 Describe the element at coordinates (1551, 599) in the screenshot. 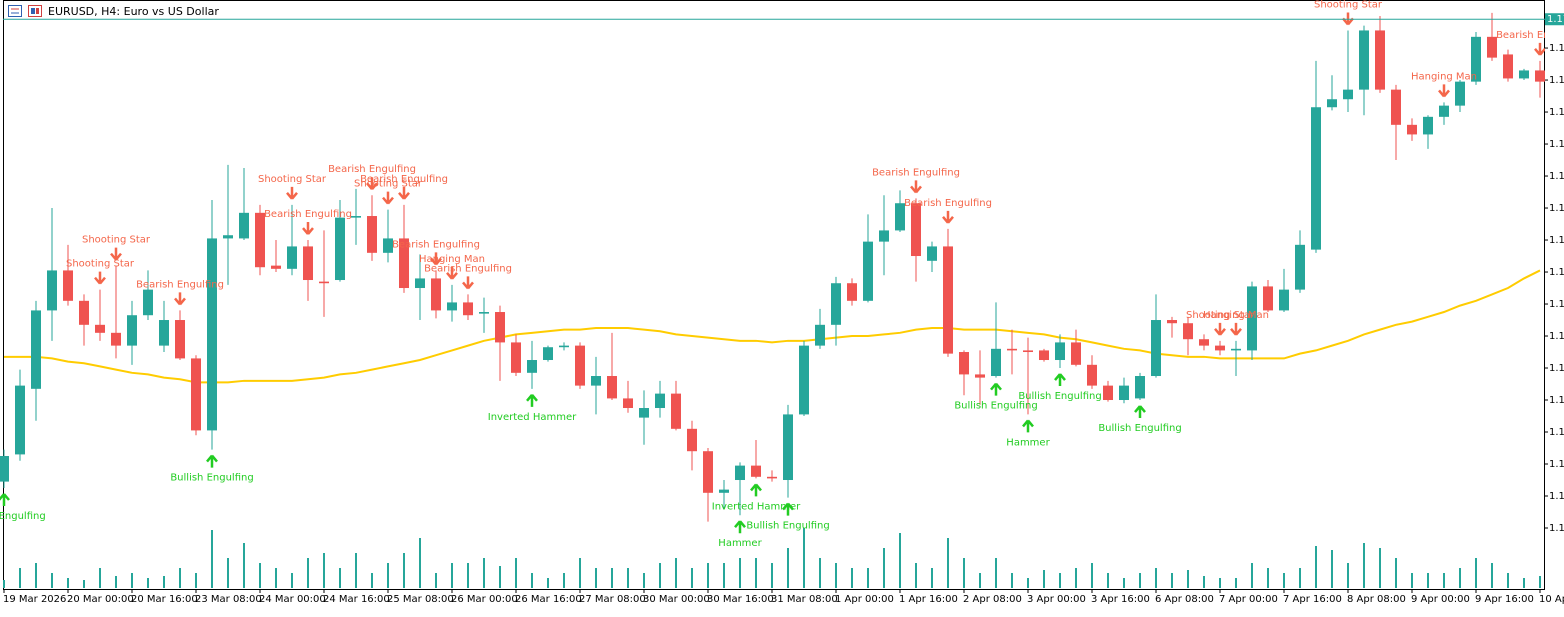

I see `x-tick-label: 10 Ap` at that location.